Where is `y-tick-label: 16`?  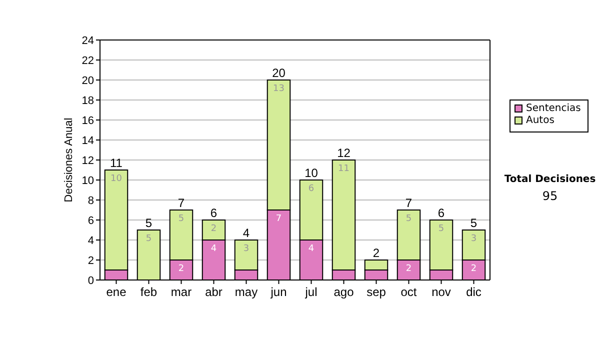 y-tick-label: 16 is located at coordinates (88, 120).